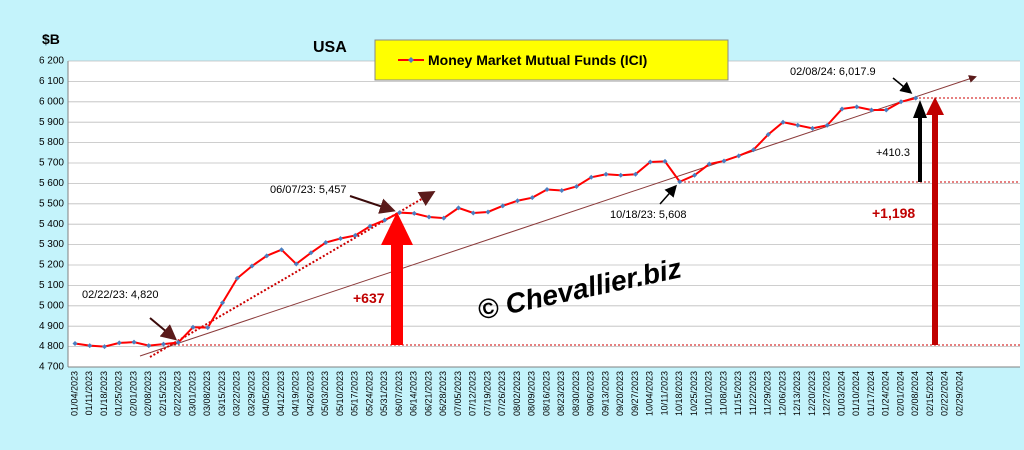 Image resolution: width=1024 pixels, height=450 pixels. Describe the element at coordinates (51, 224) in the screenshot. I see `y-tick-label: 5 400` at that location.